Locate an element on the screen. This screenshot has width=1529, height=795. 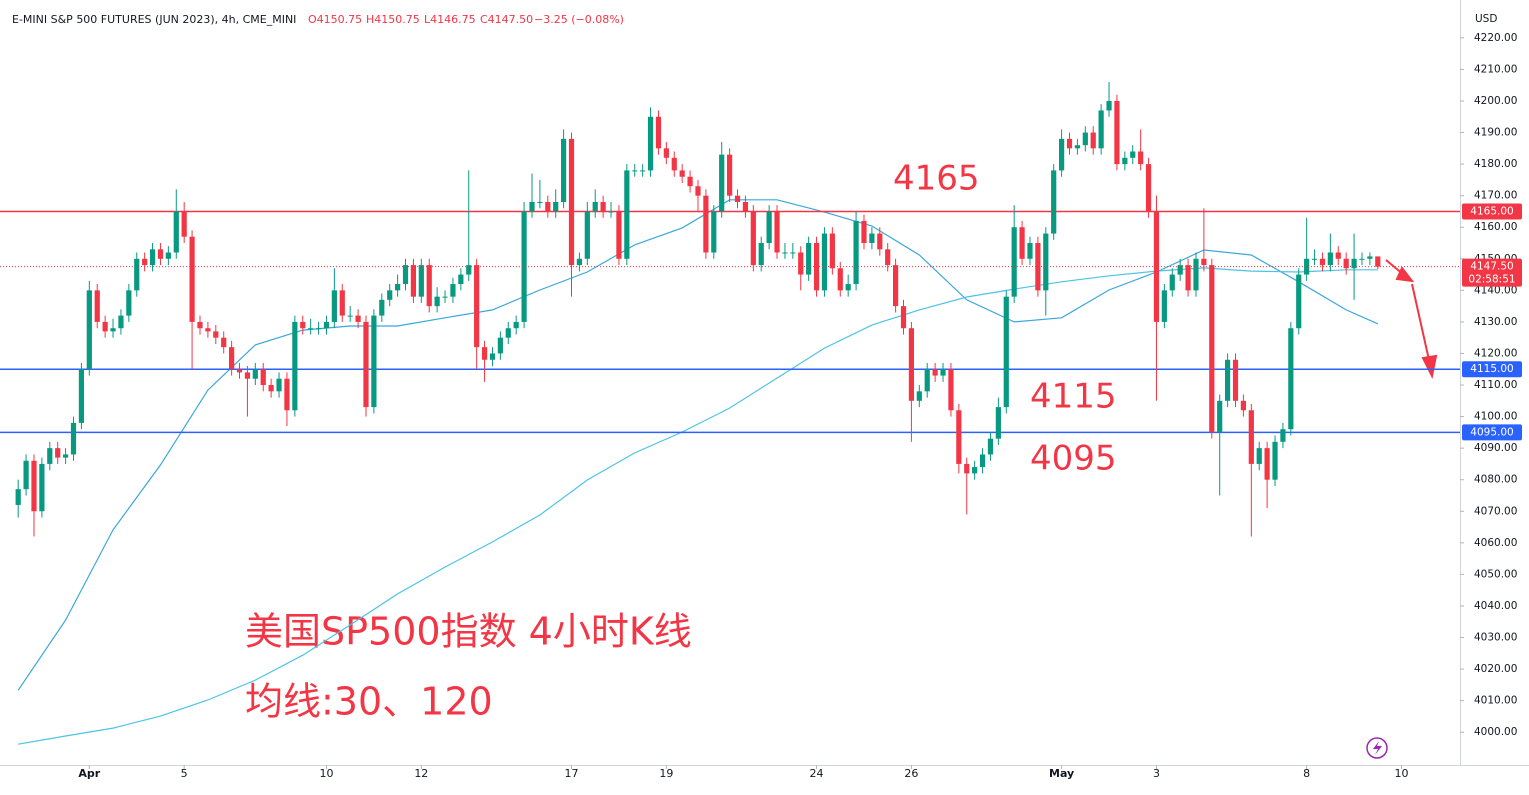
x-tick-label: 12 is located at coordinates (421, 773).